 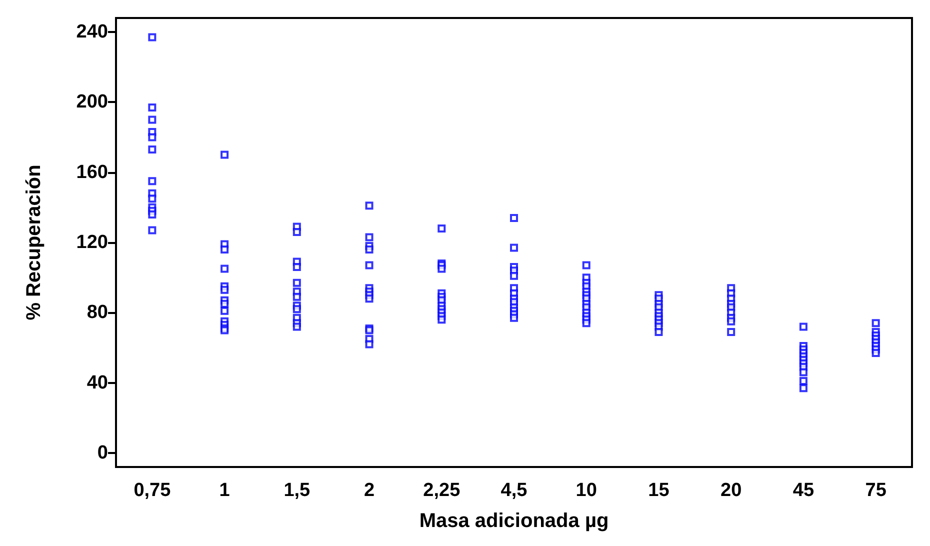 I want to click on y-tick-label: 120, so click(x=92, y=242).